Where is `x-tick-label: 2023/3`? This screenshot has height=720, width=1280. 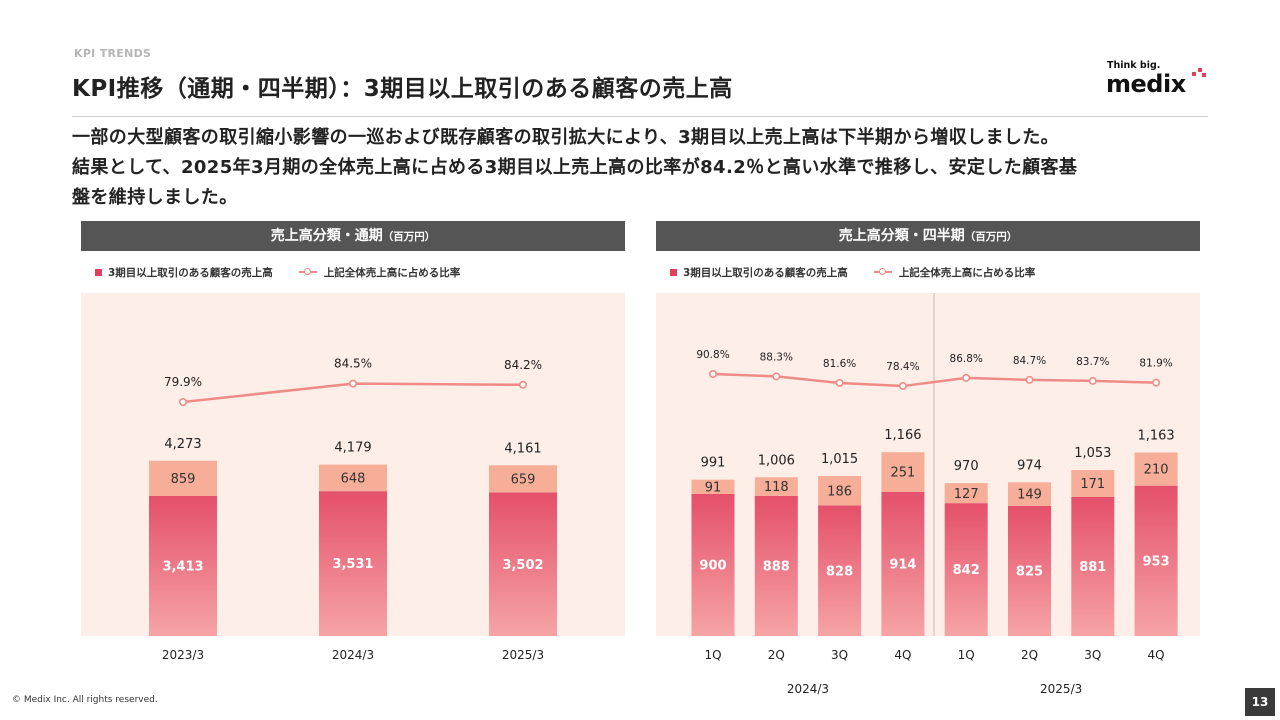
x-tick-label: 2023/3 is located at coordinates (183, 655).